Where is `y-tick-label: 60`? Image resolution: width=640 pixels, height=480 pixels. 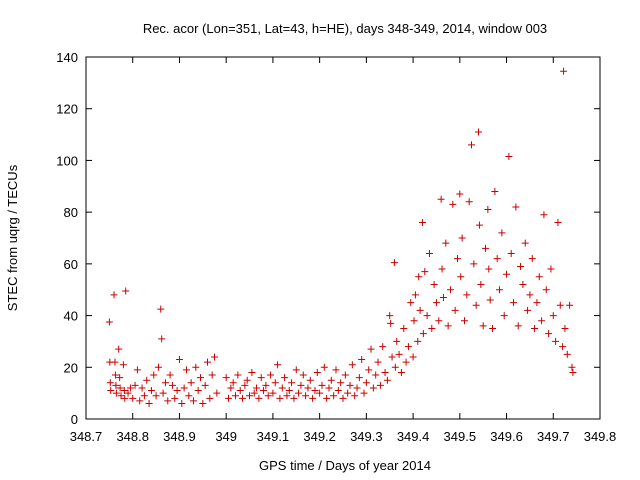 y-tick-label: 60 is located at coordinates (71, 264).